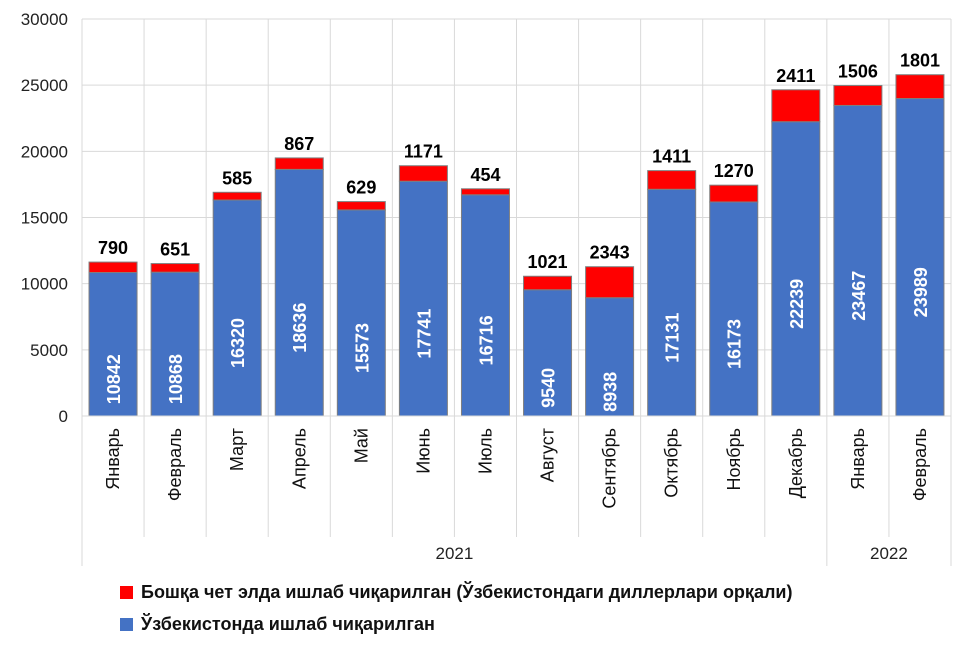 Image resolution: width=972 pixels, height=651 pixels. What do you see at coordinates (300, 328) in the screenshot?
I see `data-label-domestic: 18636` at bounding box center [300, 328].